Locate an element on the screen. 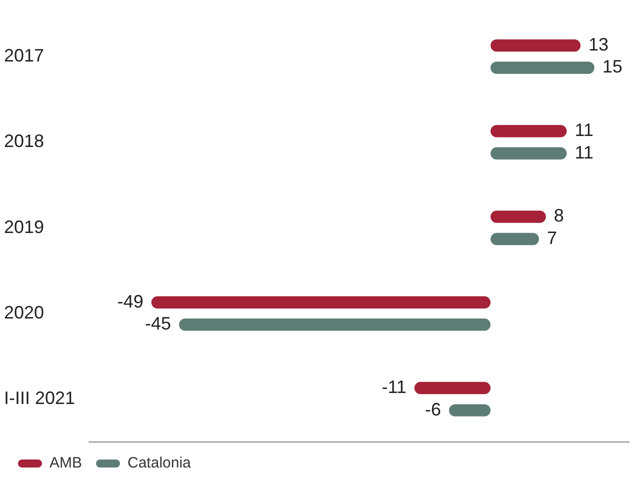 The height and width of the screenshot is (481, 633). y-tick-label: 2020 is located at coordinates (24, 312).